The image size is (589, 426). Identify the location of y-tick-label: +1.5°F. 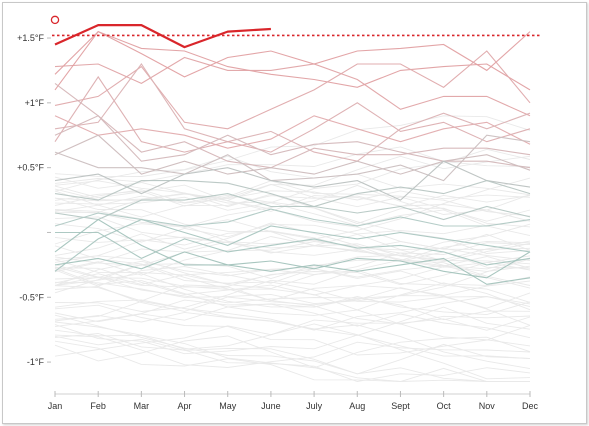
(30, 38).